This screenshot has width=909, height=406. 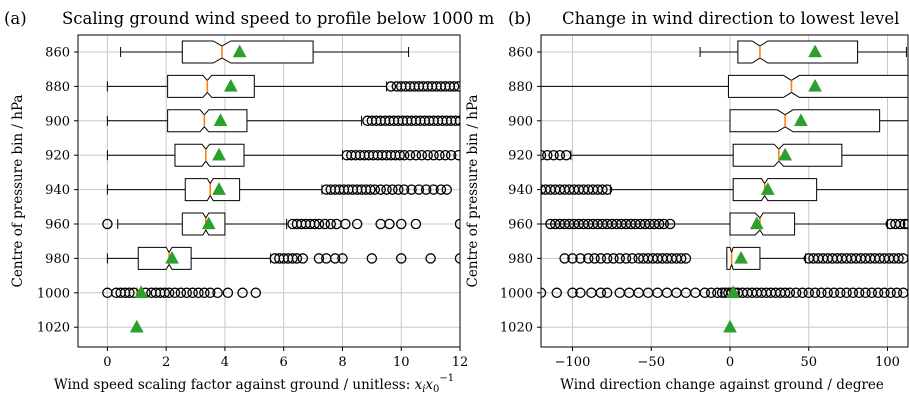 What do you see at coordinates (573, 362) in the screenshot?
I see `x-tick-label: −100` at bounding box center [573, 362].